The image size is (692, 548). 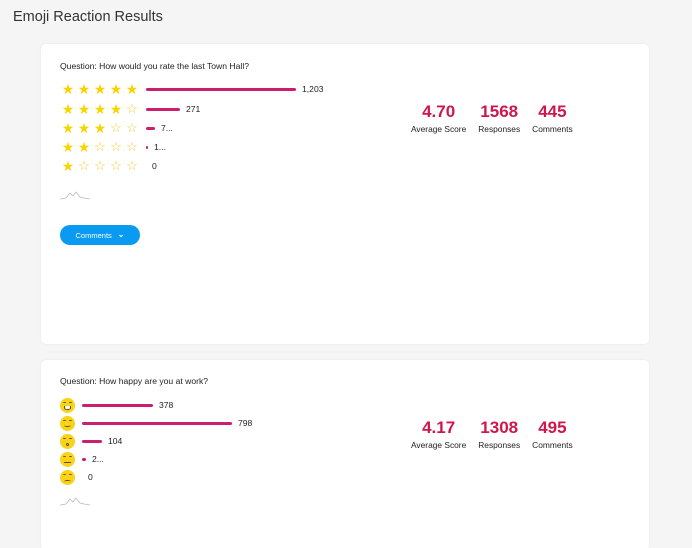 I want to click on comments-stat: 495 Comments, so click(x=552, y=434).